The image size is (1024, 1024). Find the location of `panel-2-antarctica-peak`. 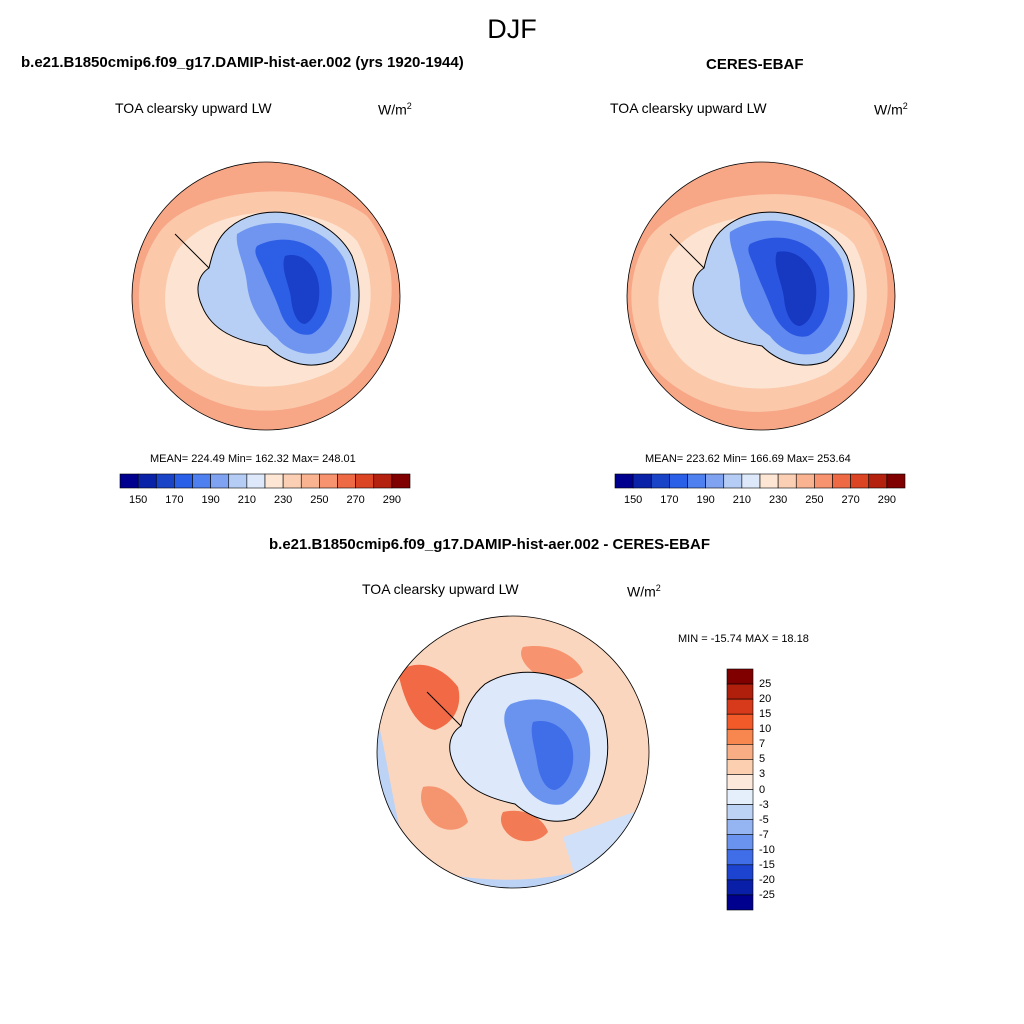

panel-2-antarctica-peak is located at coordinates (796, 288).